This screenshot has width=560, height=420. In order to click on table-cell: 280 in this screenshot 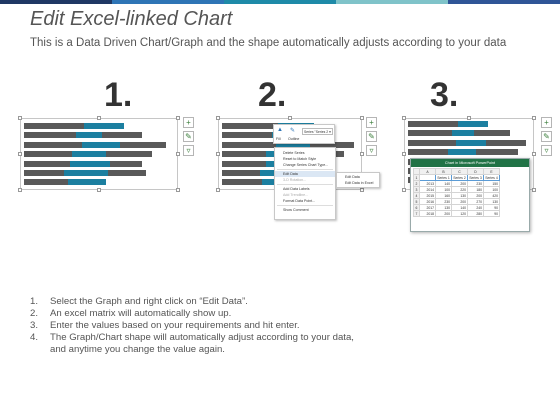, I will do `click(475, 213)`.